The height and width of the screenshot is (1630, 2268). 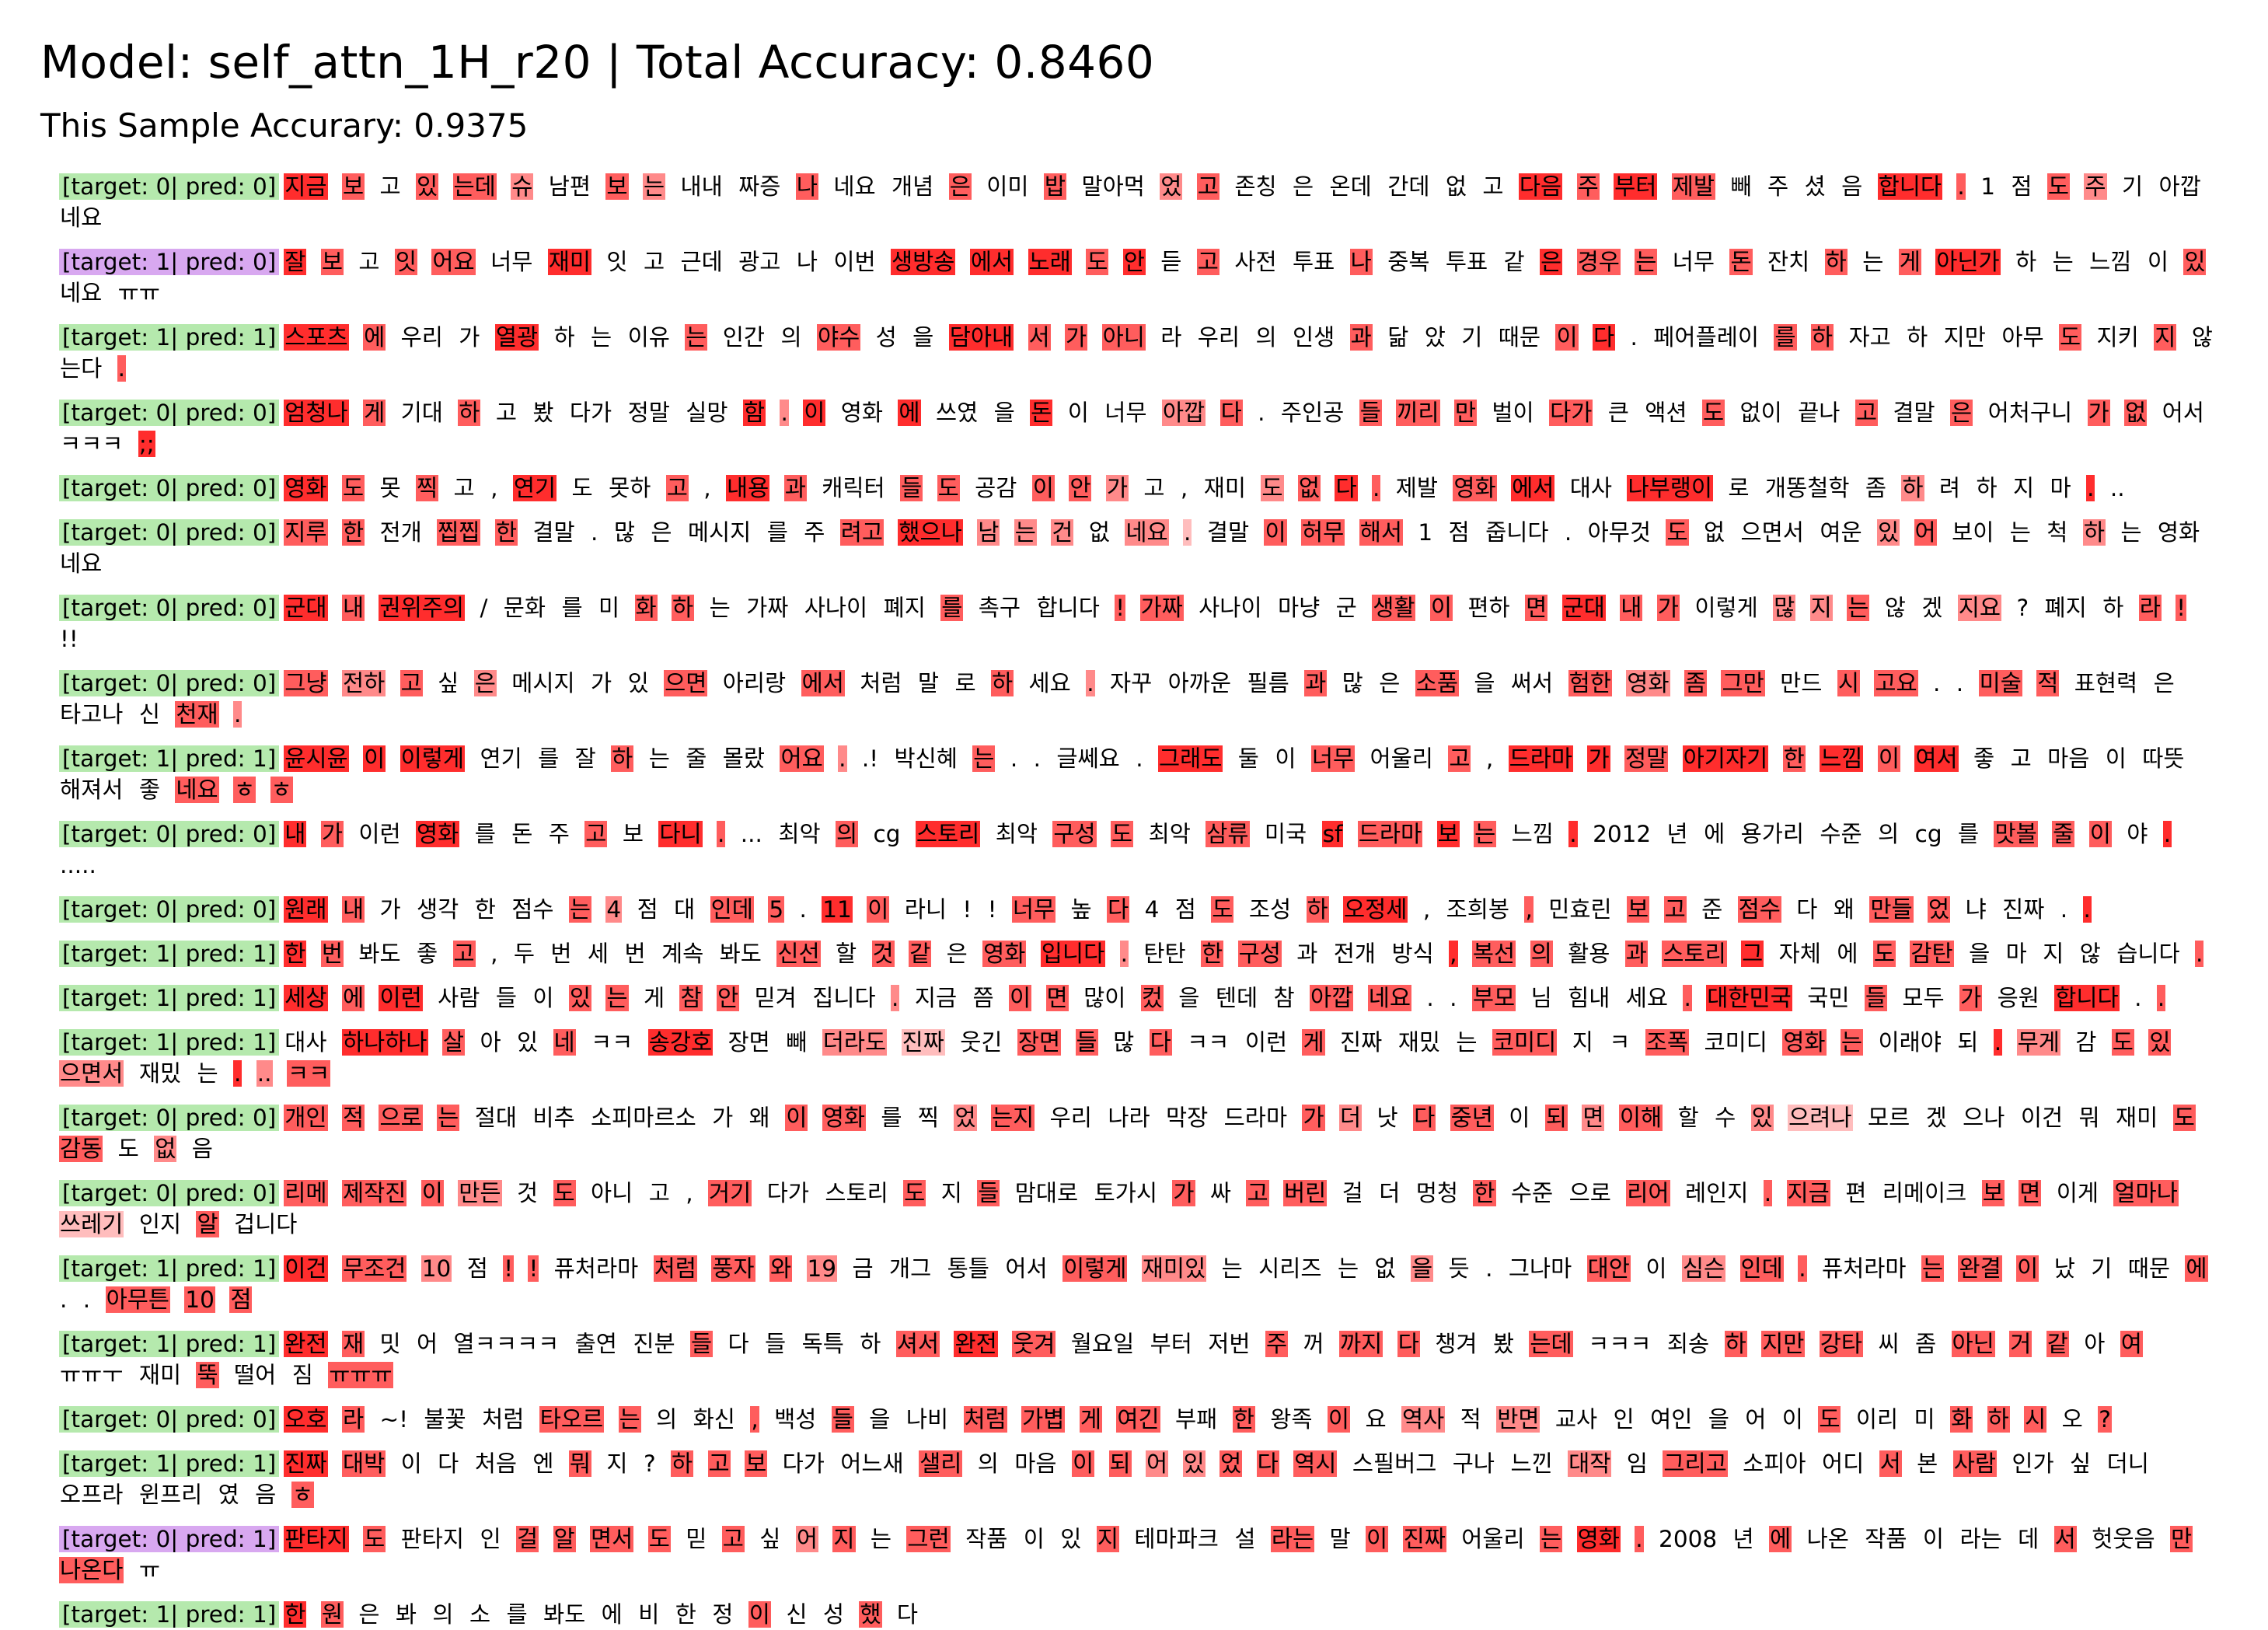 What do you see at coordinates (644, 1118) in the screenshot?
I see `attention-token: 소피마르소` at bounding box center [644, 1118].